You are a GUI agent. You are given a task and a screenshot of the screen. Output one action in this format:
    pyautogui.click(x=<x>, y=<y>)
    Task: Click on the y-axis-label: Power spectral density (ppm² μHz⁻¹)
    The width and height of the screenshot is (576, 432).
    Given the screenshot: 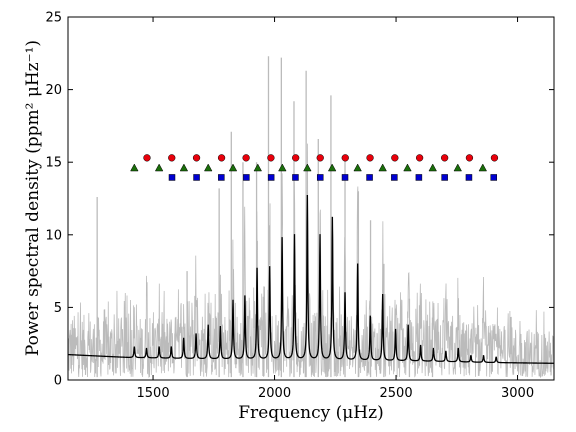 What is the action you would take?
    pyautogui.click(x=33, y=198)
    